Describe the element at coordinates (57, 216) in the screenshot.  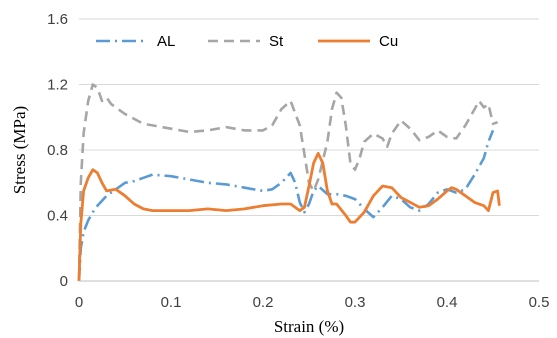
I see `y-tick-label: 0.4` at that location.